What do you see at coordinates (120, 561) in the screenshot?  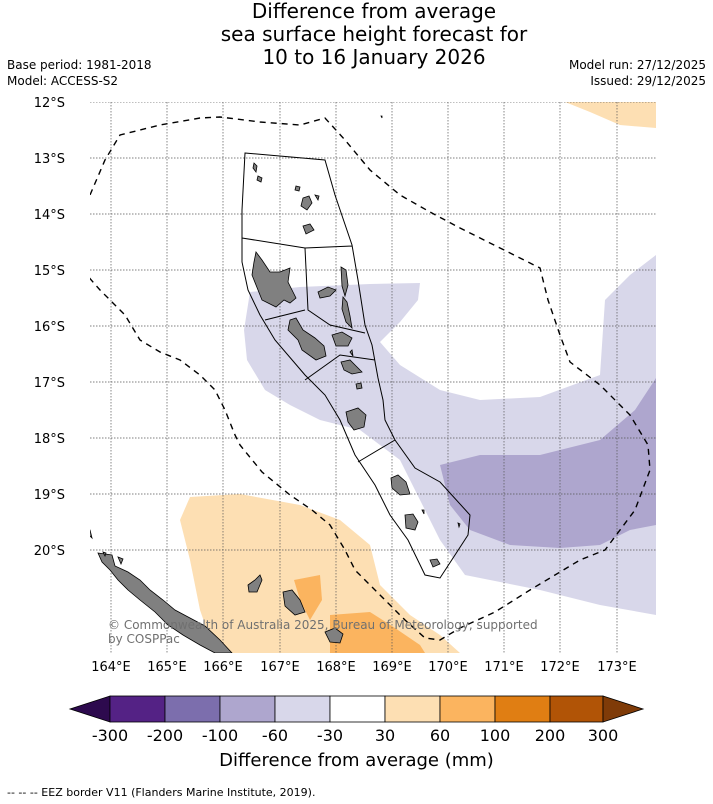 I see `island-nc-small` at bounding box center [120, 561].